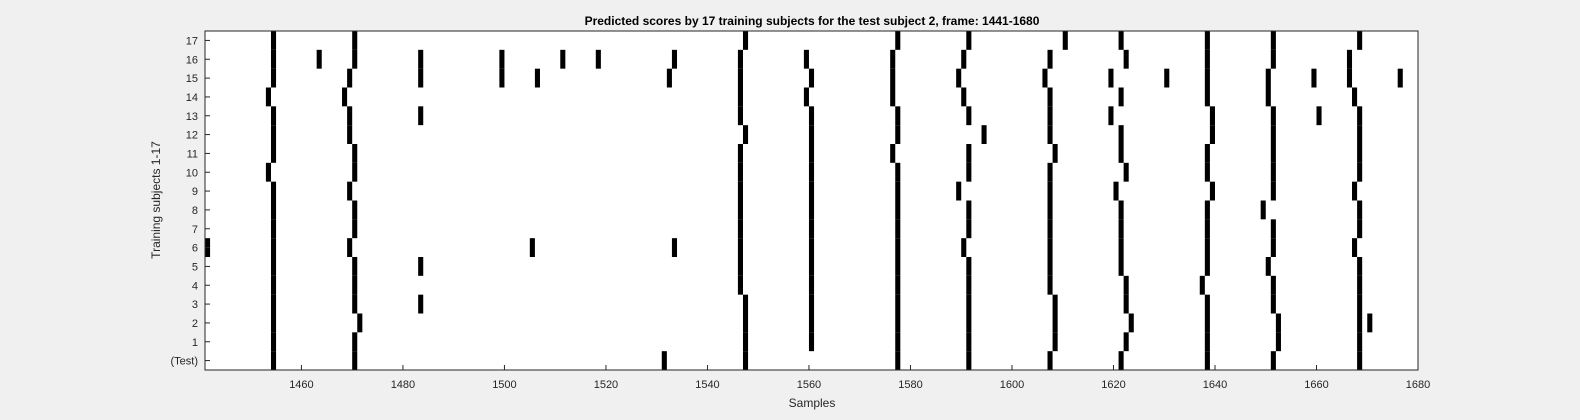 The width and height of the screenshot is (1580, 420). Describe the element at coordinates (606, 385) in the screenshot. I see `x-tick-label: 1520` at that location.